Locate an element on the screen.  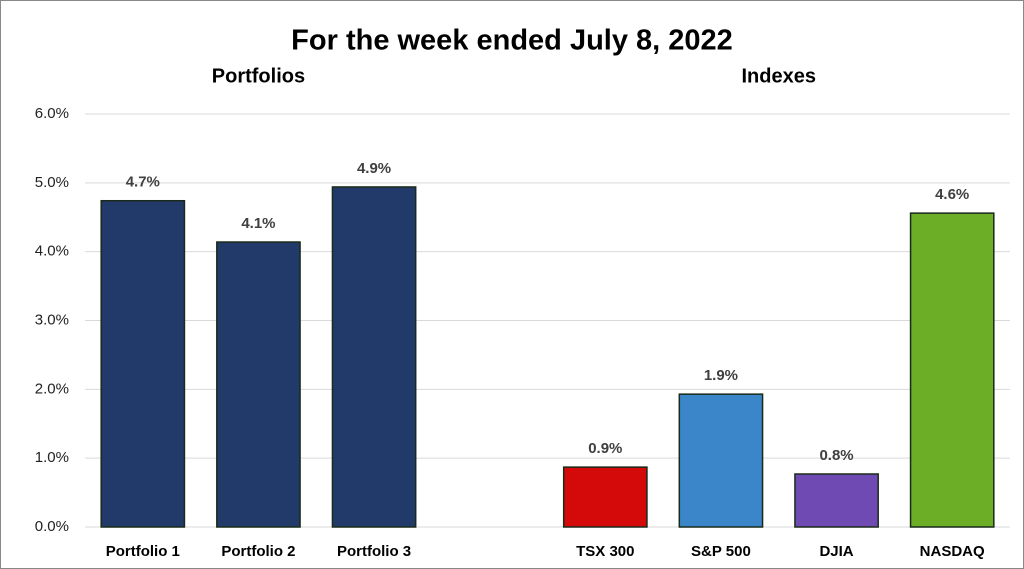
y-tick-label: 4.0% is located at coordinates (52, 251).